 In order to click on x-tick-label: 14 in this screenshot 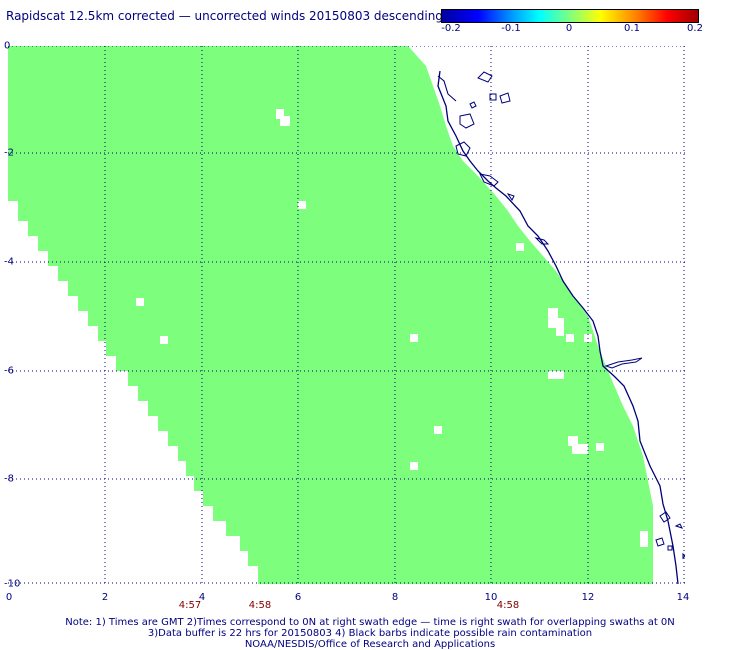, I will do `click(683, 597)`.